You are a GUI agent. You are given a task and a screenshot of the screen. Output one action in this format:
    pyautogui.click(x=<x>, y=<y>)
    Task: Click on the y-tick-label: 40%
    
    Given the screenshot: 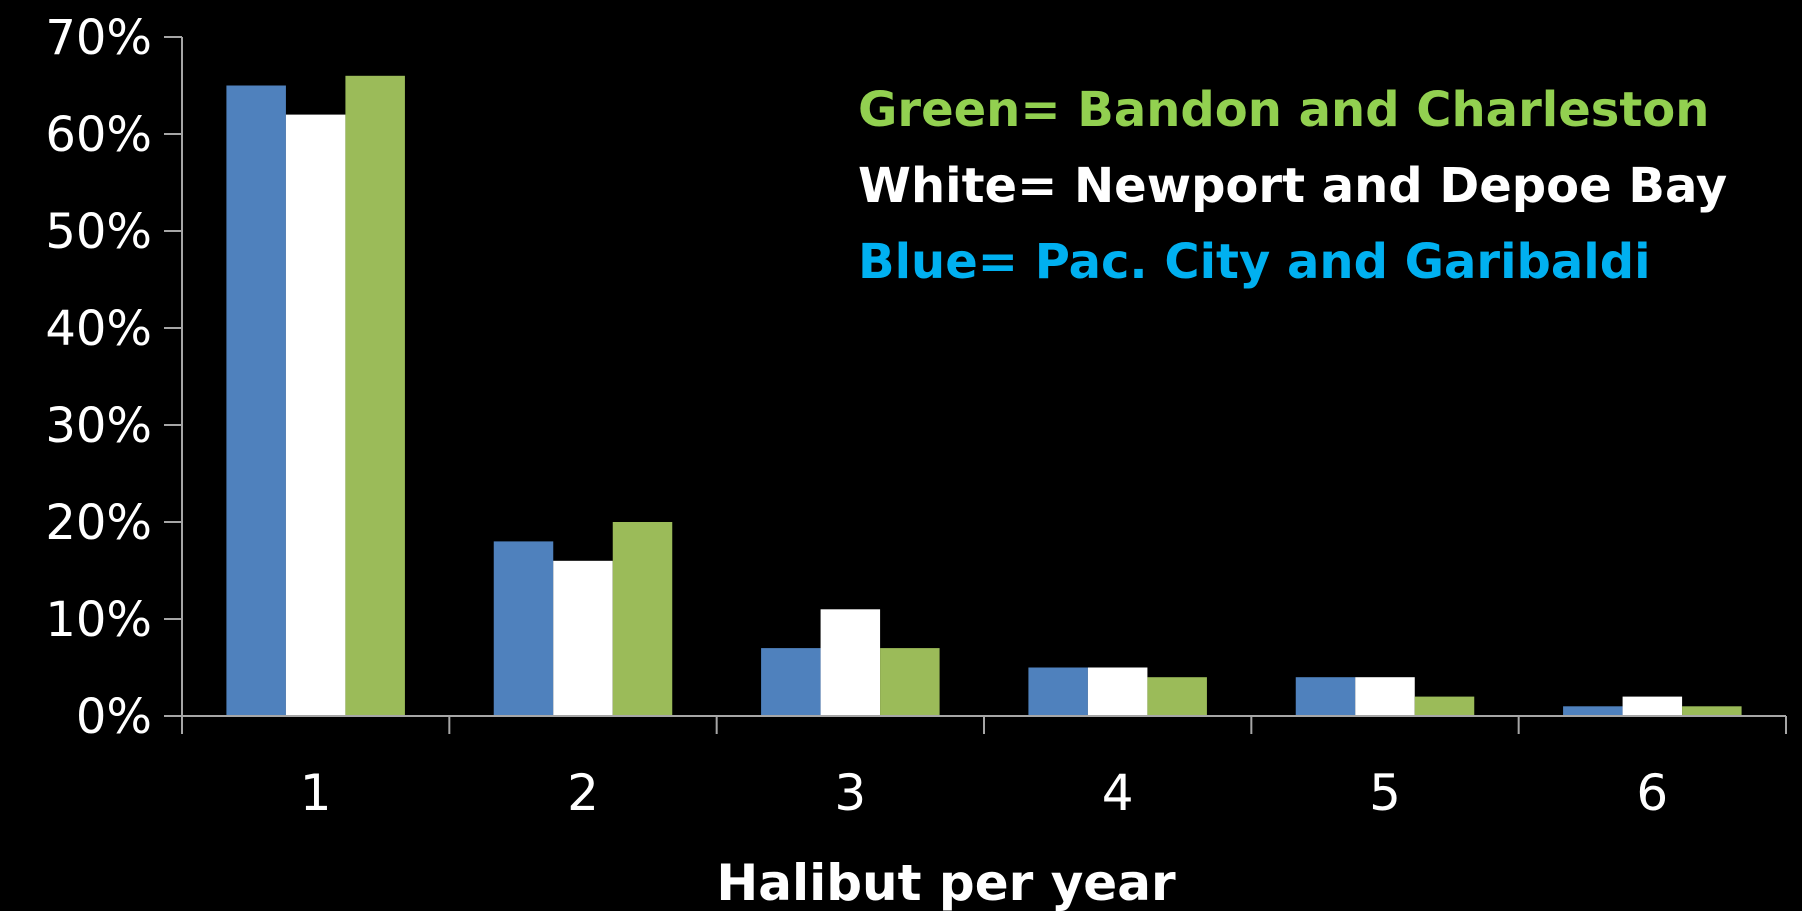 What is the action you would take?
    pyautogui.click(x=98, y=329)
    